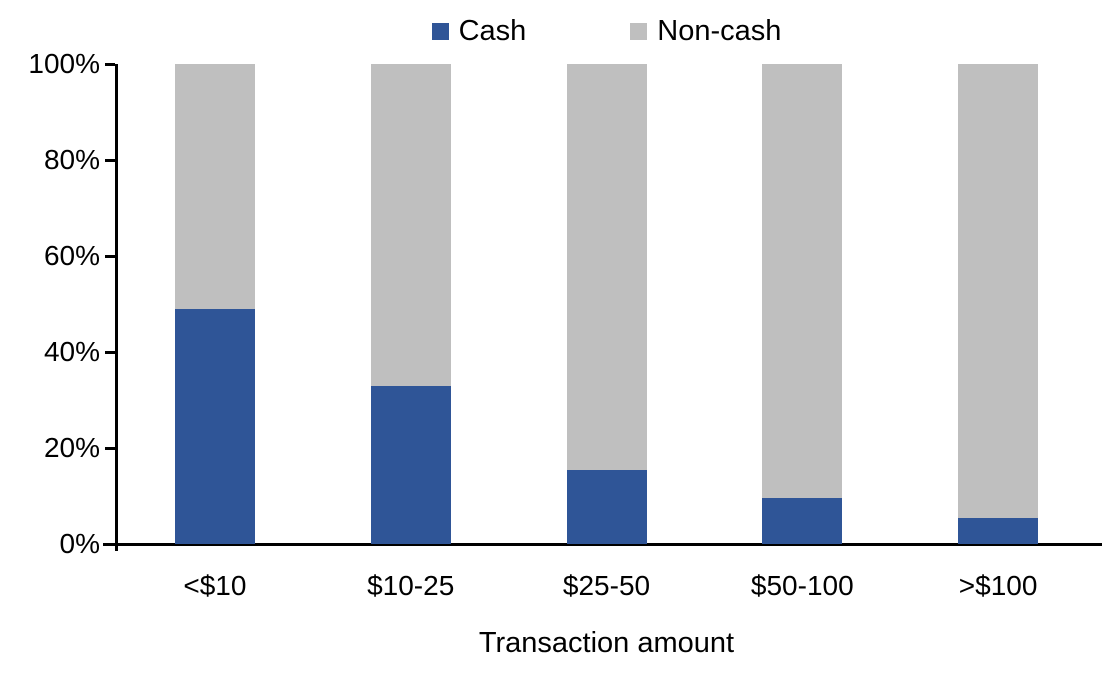 The height and width of the screenshot is (673, 1102). Describe the element at coordinates (71, 351) in the screenshot. I see `y-tick-label: 40%` at that location.